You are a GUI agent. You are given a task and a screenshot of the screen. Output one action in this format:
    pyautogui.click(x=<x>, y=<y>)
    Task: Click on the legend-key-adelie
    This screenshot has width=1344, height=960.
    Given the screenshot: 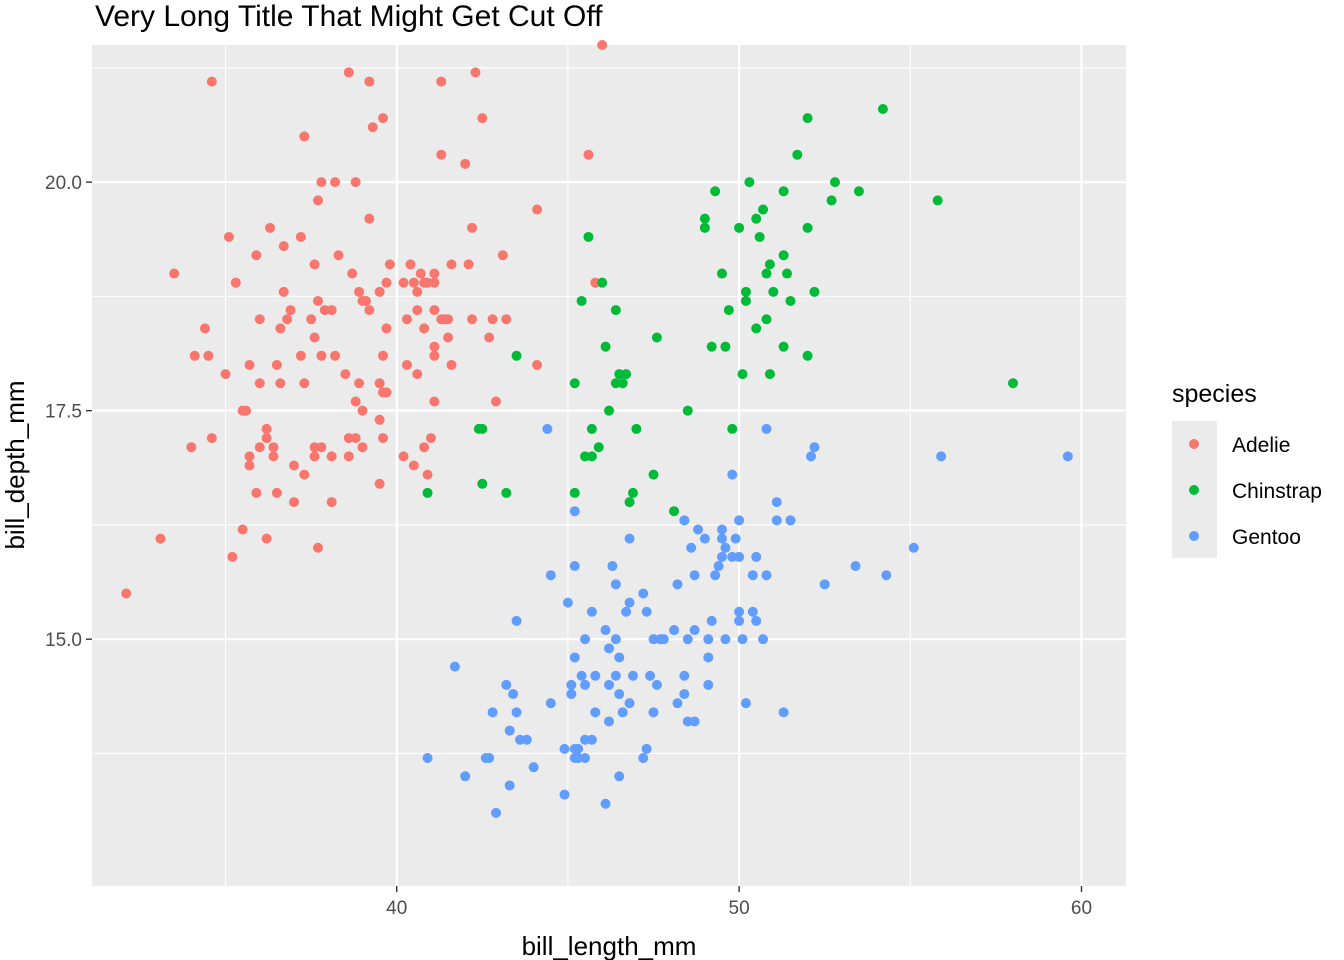 What is the action you would take?
    pyautogui.click(x=1194, y=444)
    